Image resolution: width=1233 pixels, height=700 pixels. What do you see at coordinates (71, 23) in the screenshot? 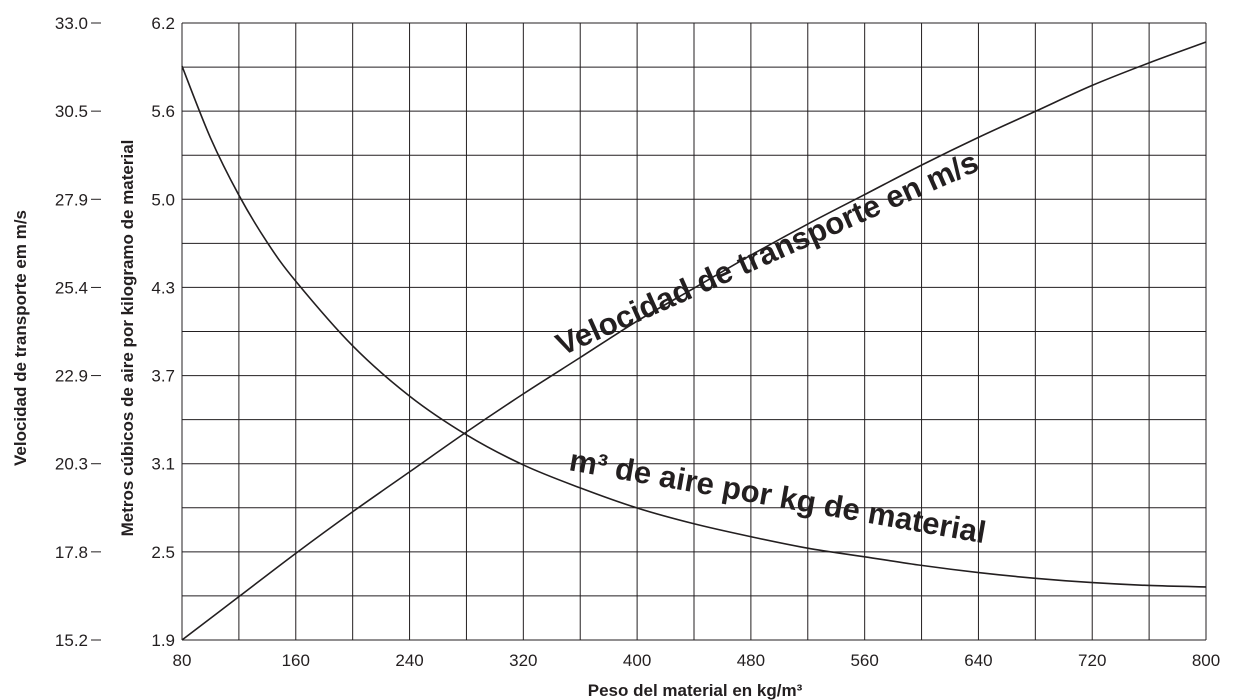
I see `outer-y-tick-label: 33.0` at bounding box center [71, 23].